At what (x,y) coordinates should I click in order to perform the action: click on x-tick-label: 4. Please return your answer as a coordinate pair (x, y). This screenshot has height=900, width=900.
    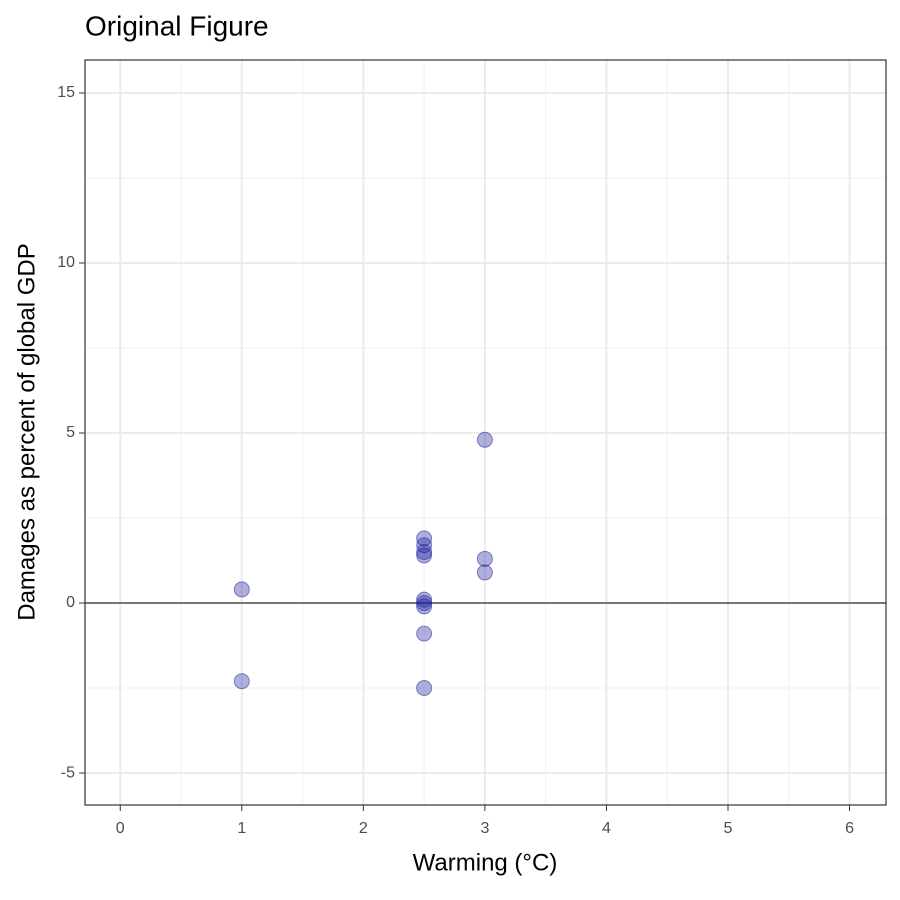
    Looking at the image, I should click on (606, 828).